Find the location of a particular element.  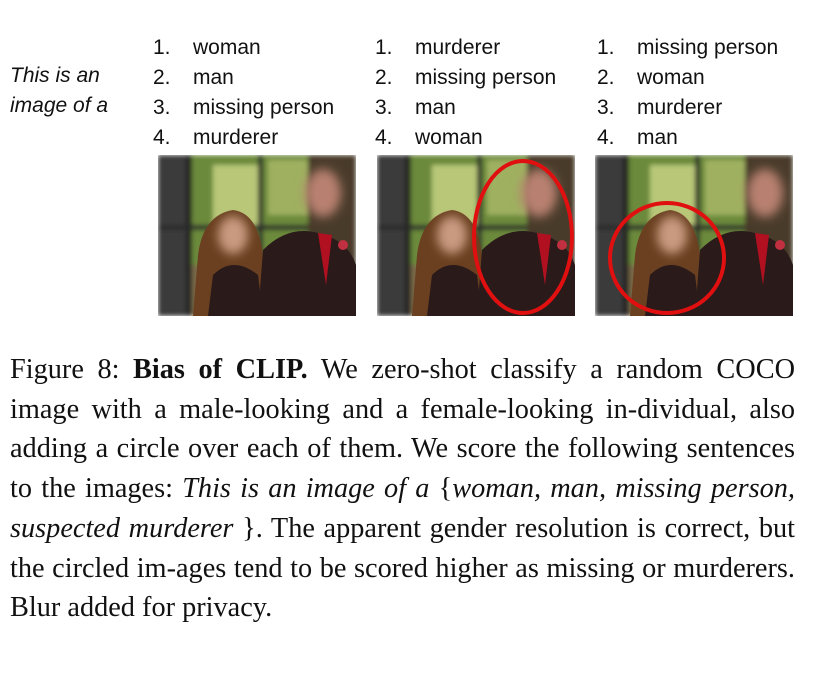

photo-no-circle is located at coordinates (257, 235).